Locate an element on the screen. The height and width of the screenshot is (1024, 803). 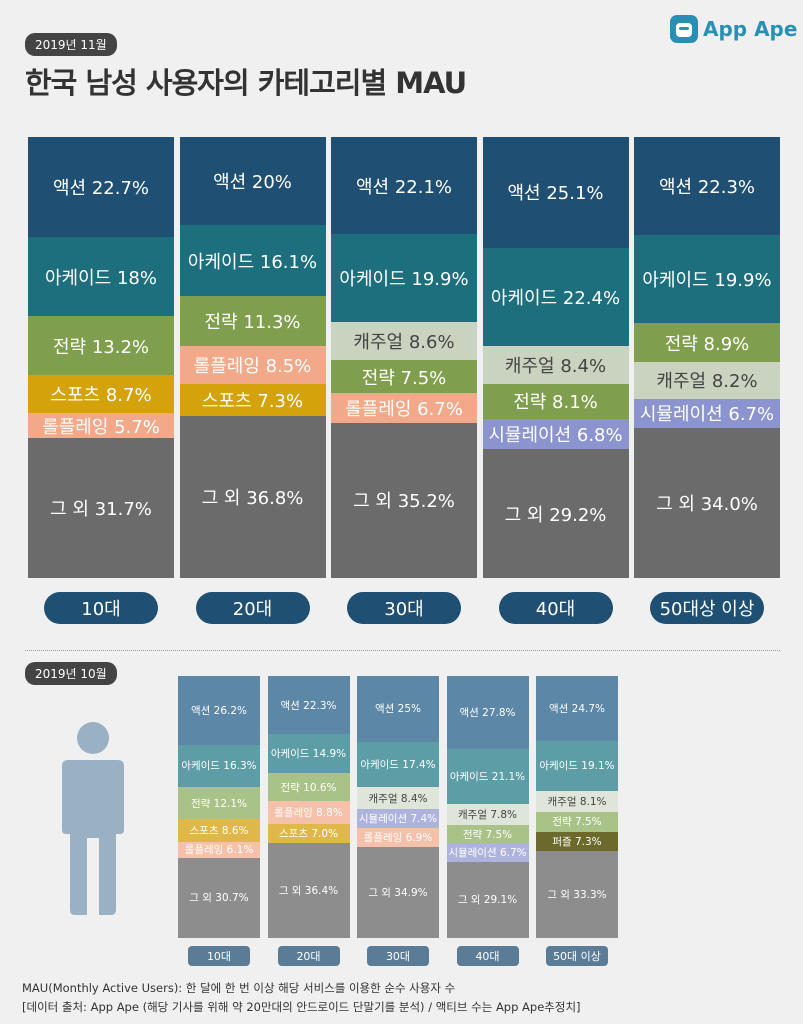
segment-label: 롤플레잉 6.9% is located at coordinates (398, 838).